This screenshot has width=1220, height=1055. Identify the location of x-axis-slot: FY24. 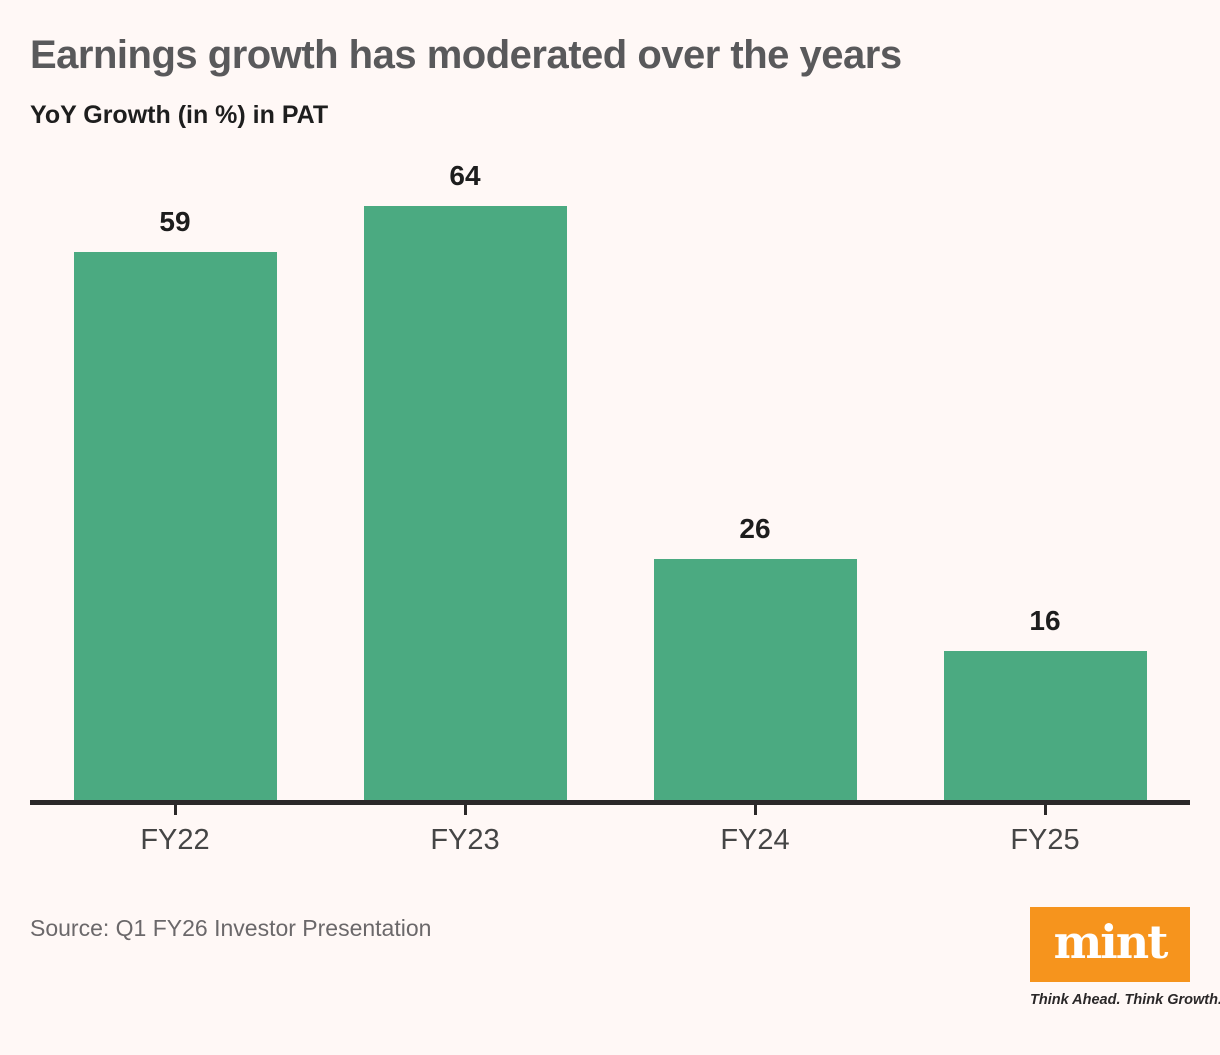
(755, 831).